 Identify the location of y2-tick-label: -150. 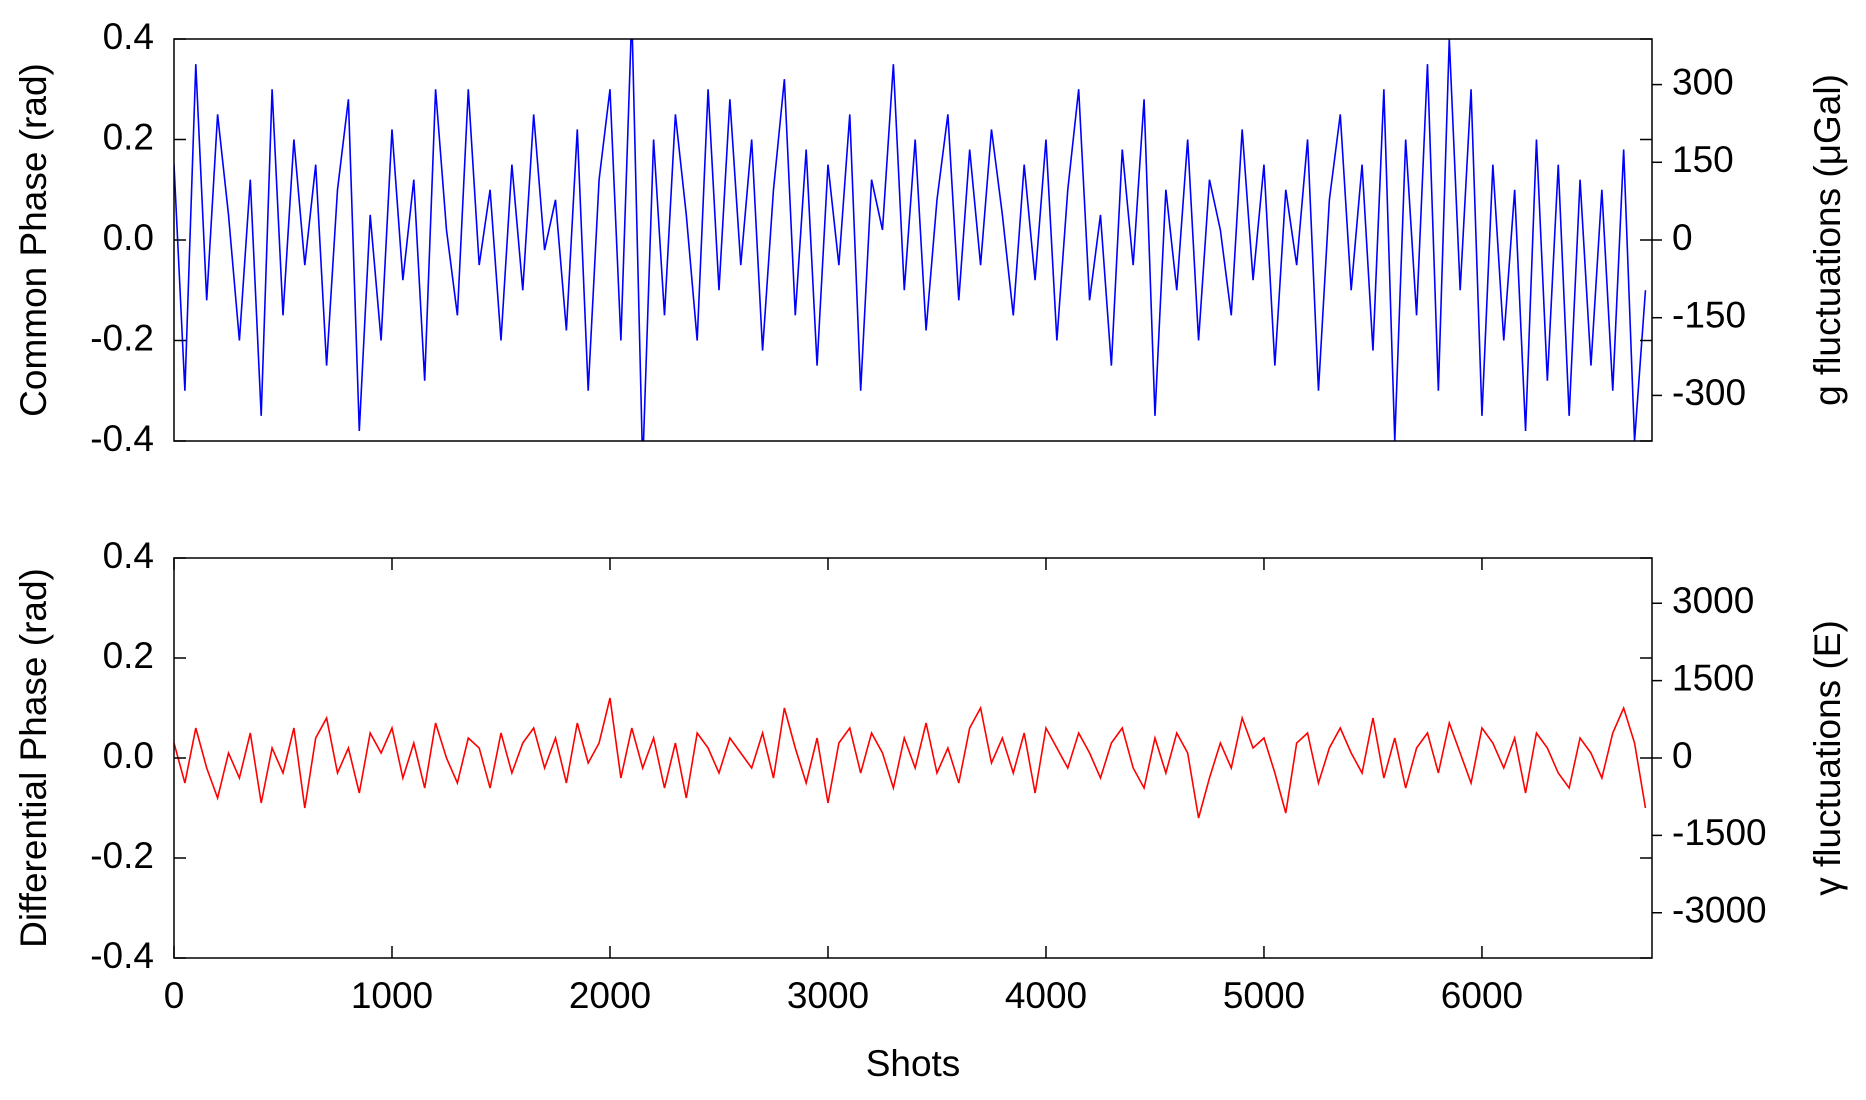
(1709, 314).